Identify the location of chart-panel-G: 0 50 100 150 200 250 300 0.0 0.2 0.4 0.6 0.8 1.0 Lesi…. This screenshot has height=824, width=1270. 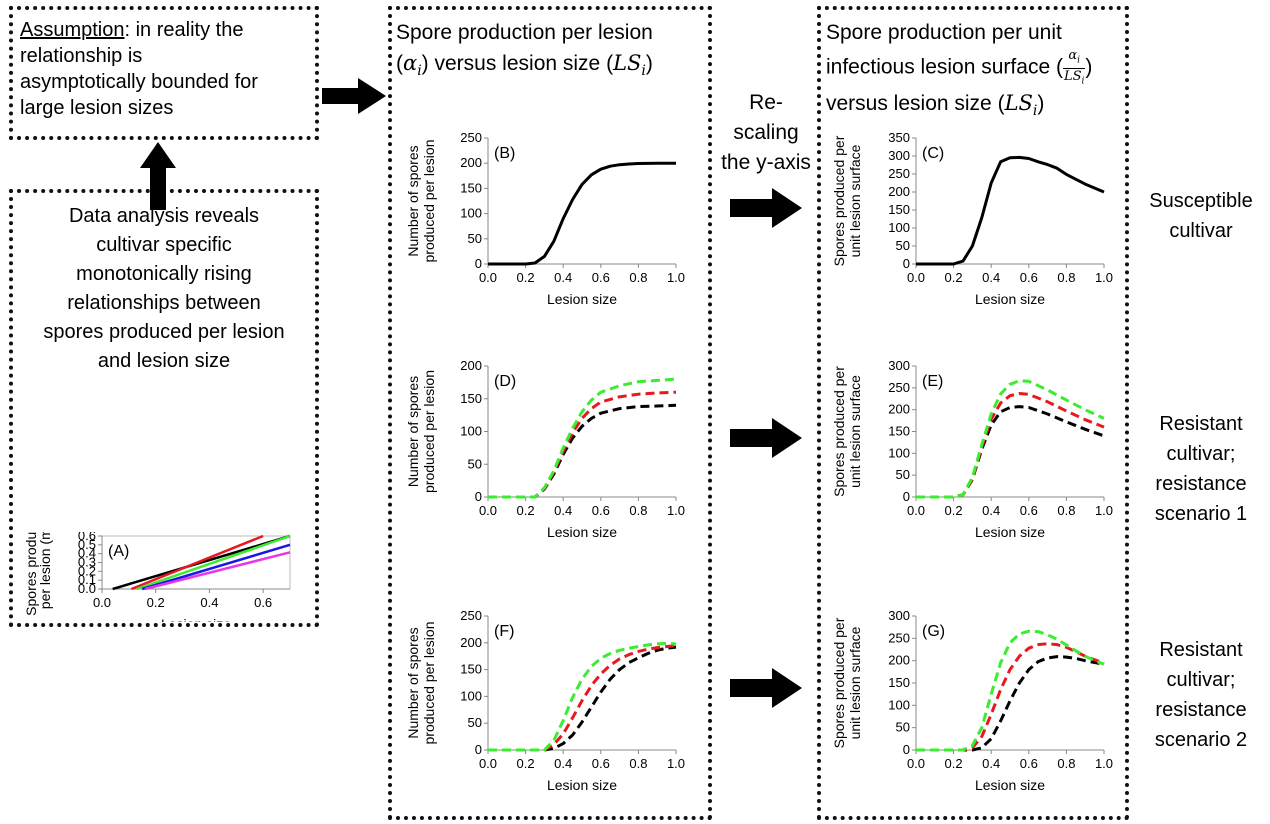
(972, 701).